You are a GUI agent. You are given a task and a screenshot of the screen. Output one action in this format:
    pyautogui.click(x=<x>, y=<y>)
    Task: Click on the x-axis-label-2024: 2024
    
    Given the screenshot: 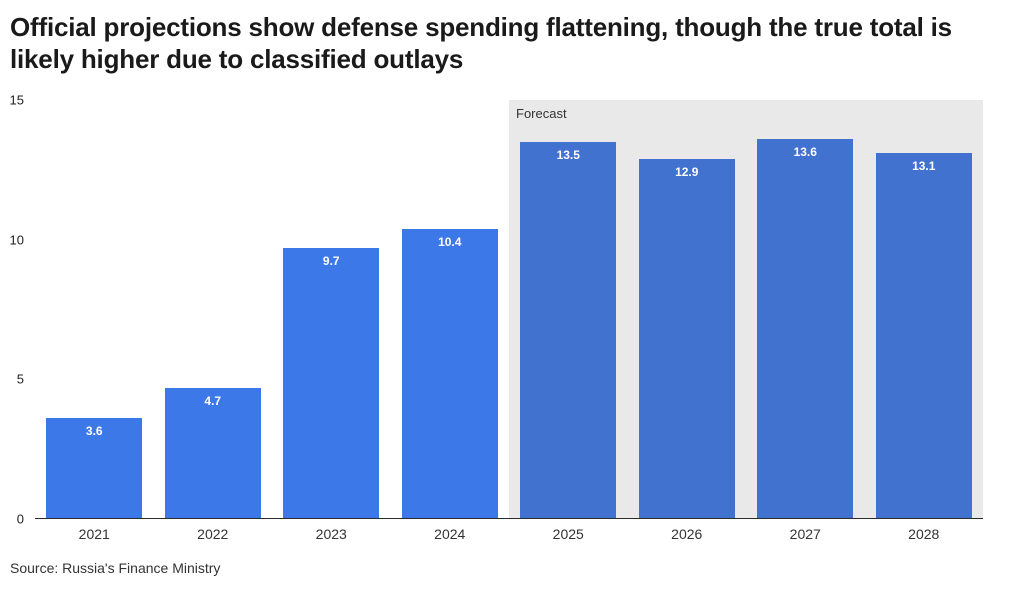 What is the action you would take?
    pyautogui.click(x=450, y=534)
    